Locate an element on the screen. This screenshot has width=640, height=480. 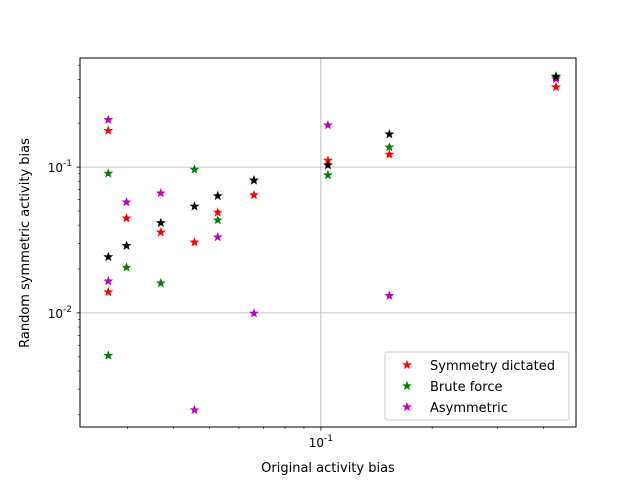
x-axis-label: Original activity bias is located at coordinates (328, 468).